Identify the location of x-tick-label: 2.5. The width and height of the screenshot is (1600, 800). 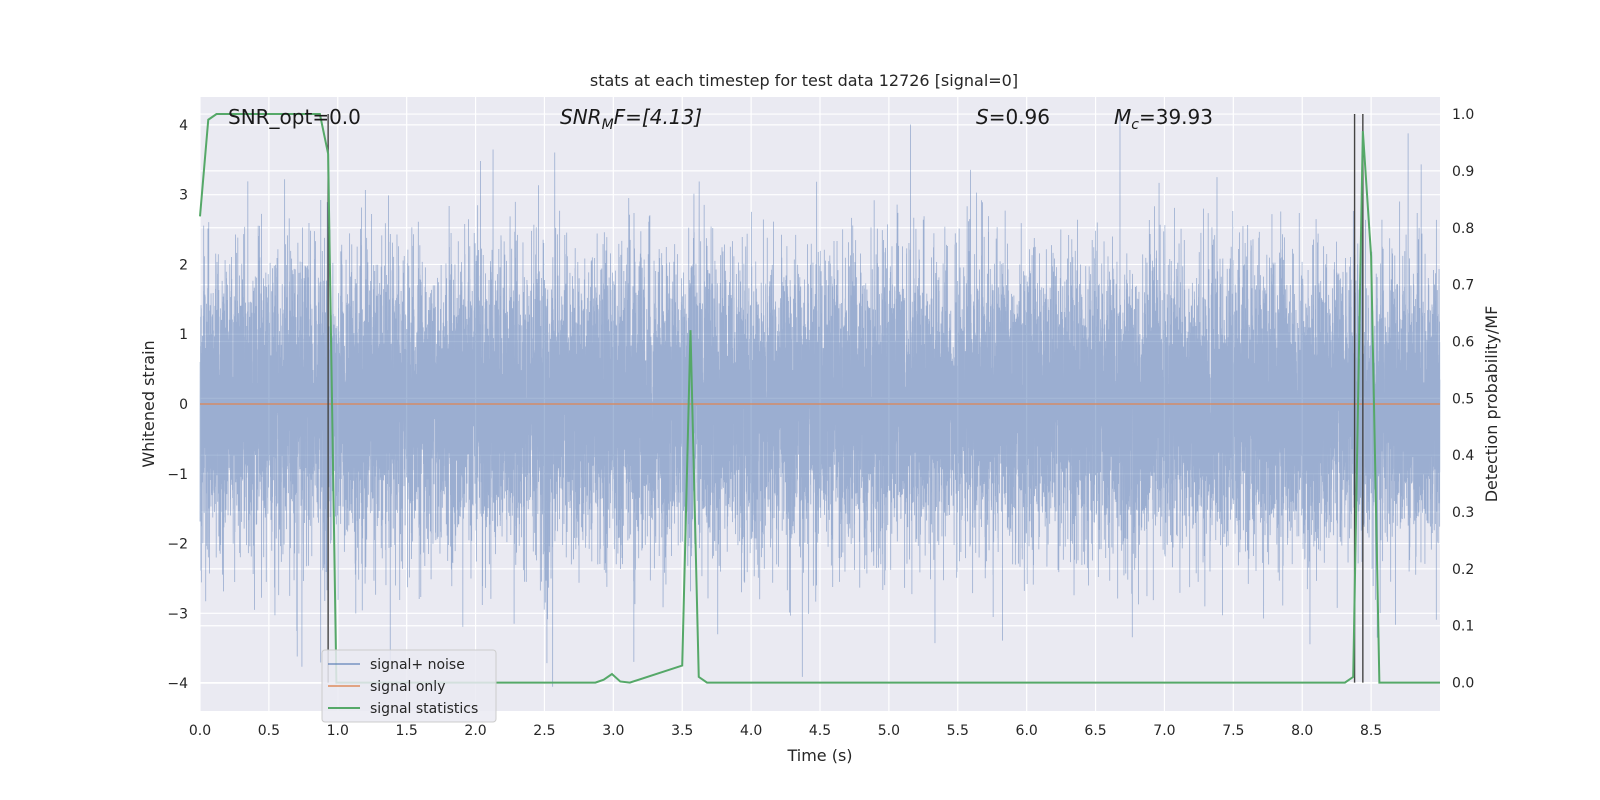
(544, 731).